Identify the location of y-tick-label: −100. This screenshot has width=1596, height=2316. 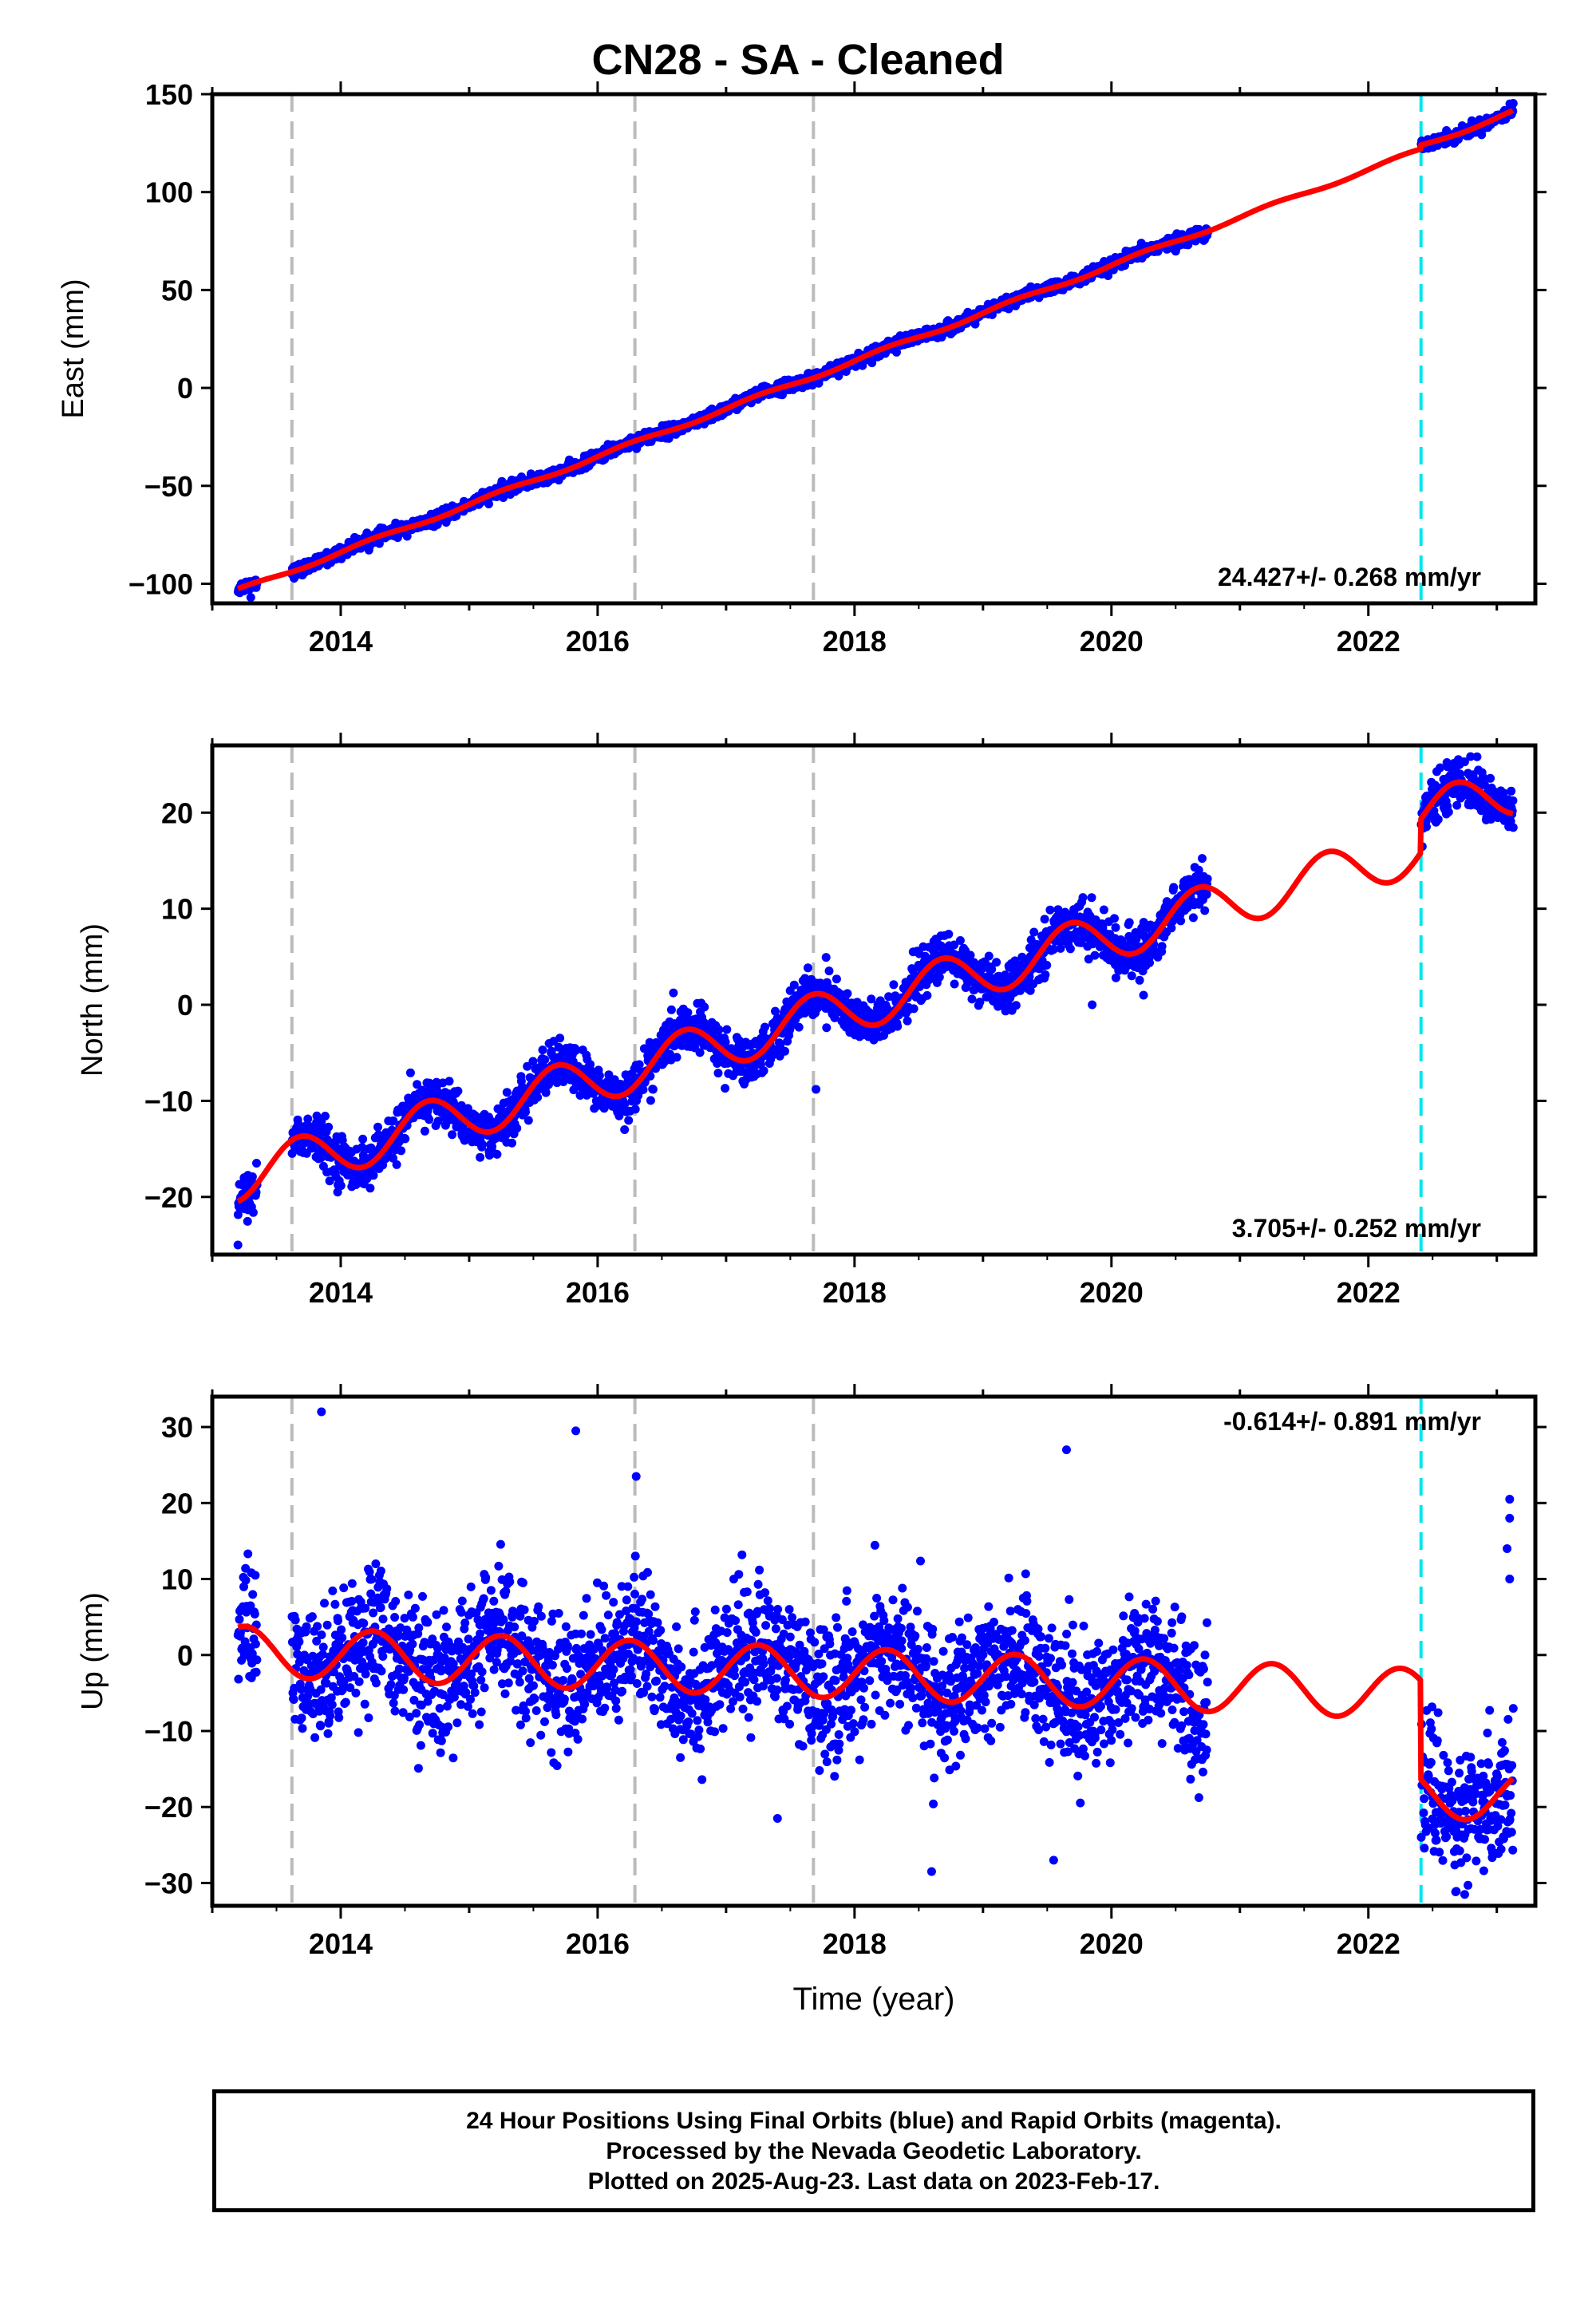
(160, 583).